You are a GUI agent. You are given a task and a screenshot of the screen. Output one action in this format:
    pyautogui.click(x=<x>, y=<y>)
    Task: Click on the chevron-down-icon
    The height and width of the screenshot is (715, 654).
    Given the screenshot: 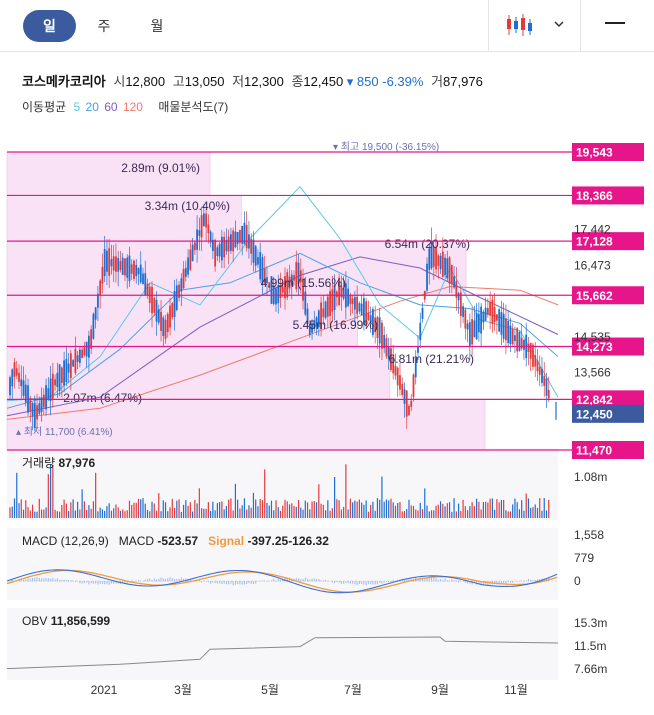 What is the action you would take?
    pyautogui.click(x=559, y=25)
    